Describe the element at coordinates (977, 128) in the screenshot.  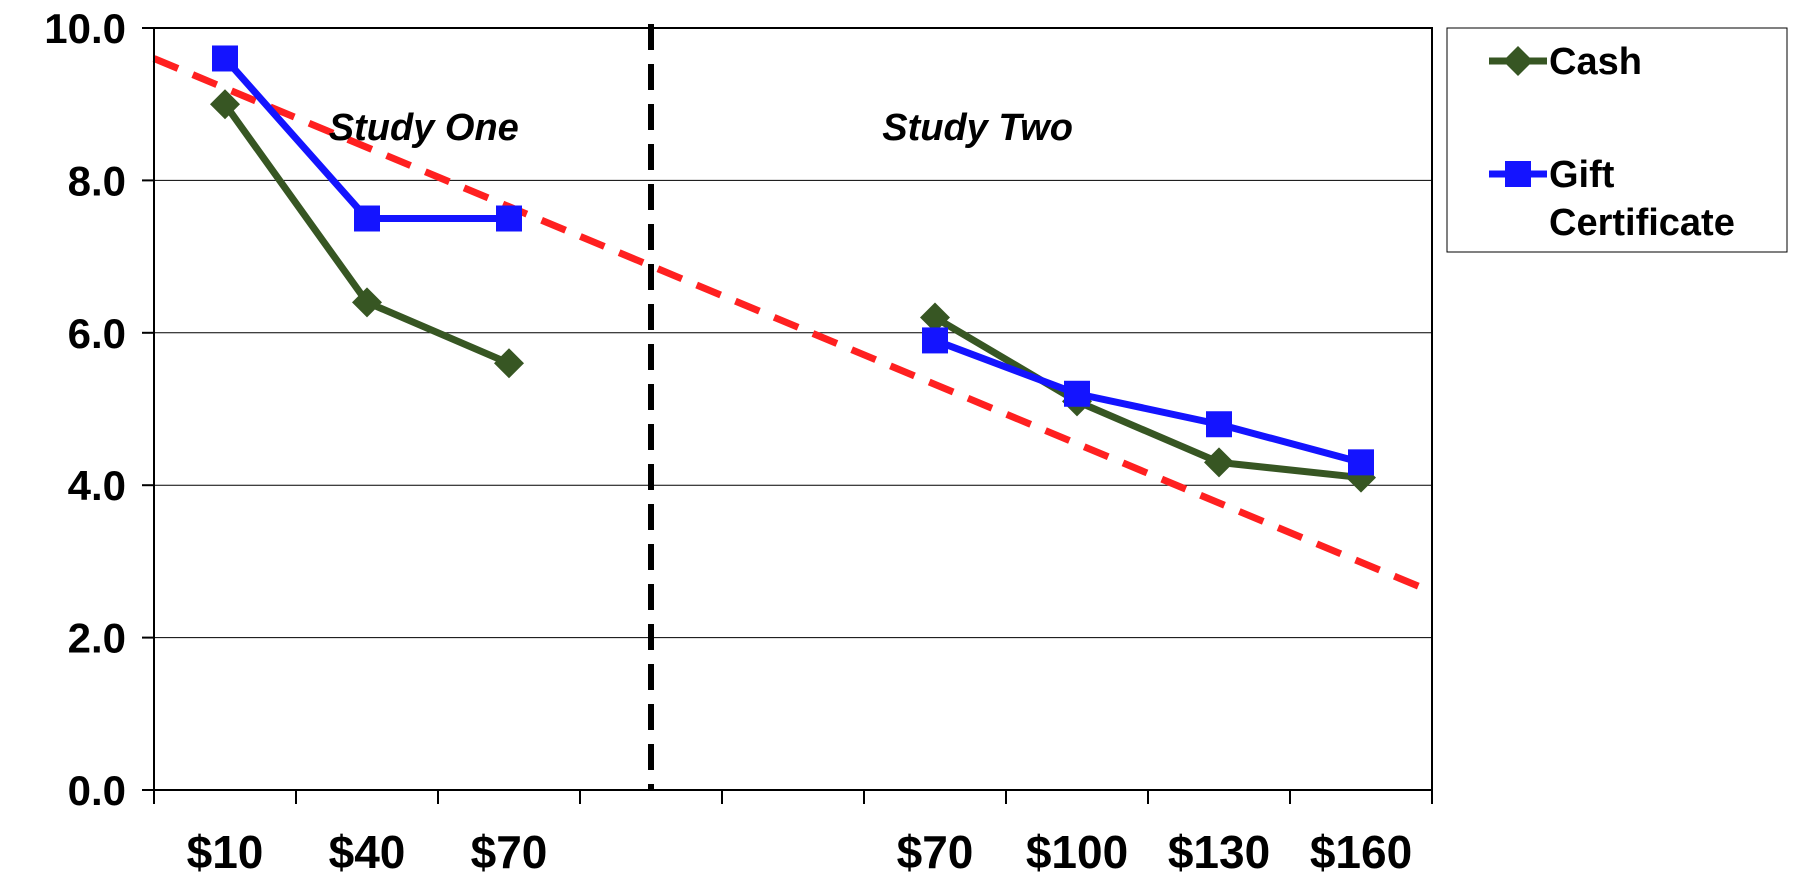
I see `study-annotation: Study Two` at that location.